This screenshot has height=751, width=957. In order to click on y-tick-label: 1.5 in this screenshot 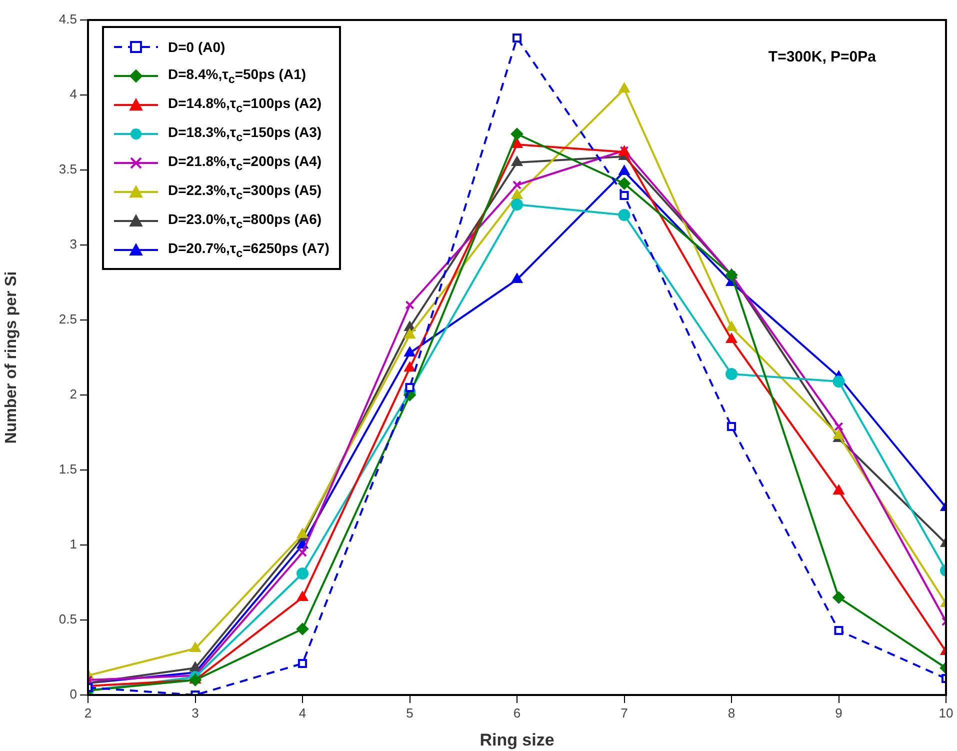, I will do `click(67, 469)`.